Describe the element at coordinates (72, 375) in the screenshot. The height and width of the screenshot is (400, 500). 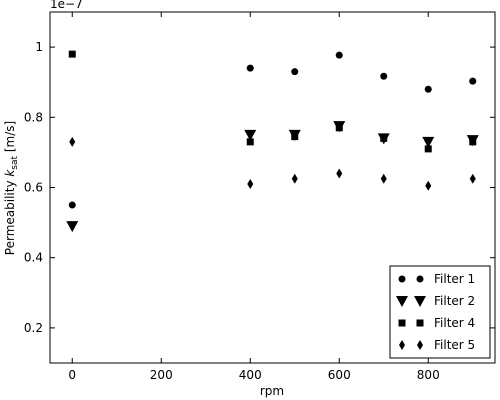
I see `x-tick-label: 0` at that location.